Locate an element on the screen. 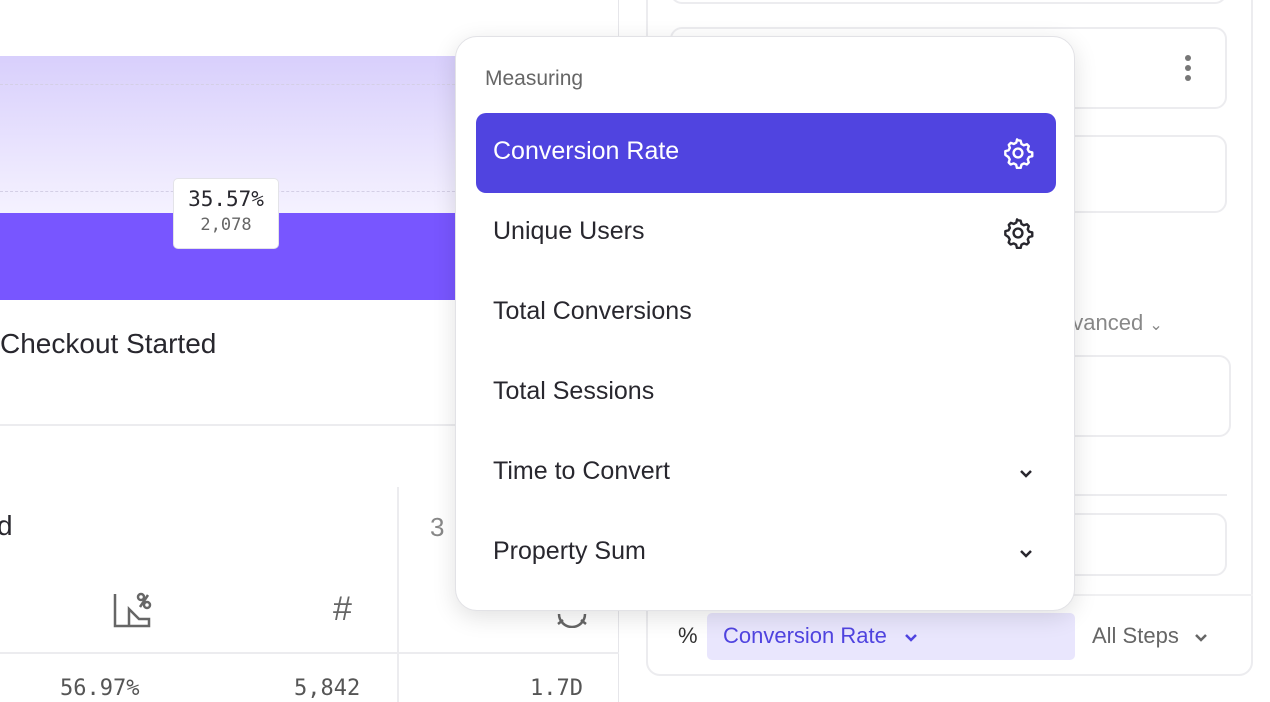 Image resolution: width=1270 pixels, height=702 pixels. column-divider is located at coordinates (398, 594).